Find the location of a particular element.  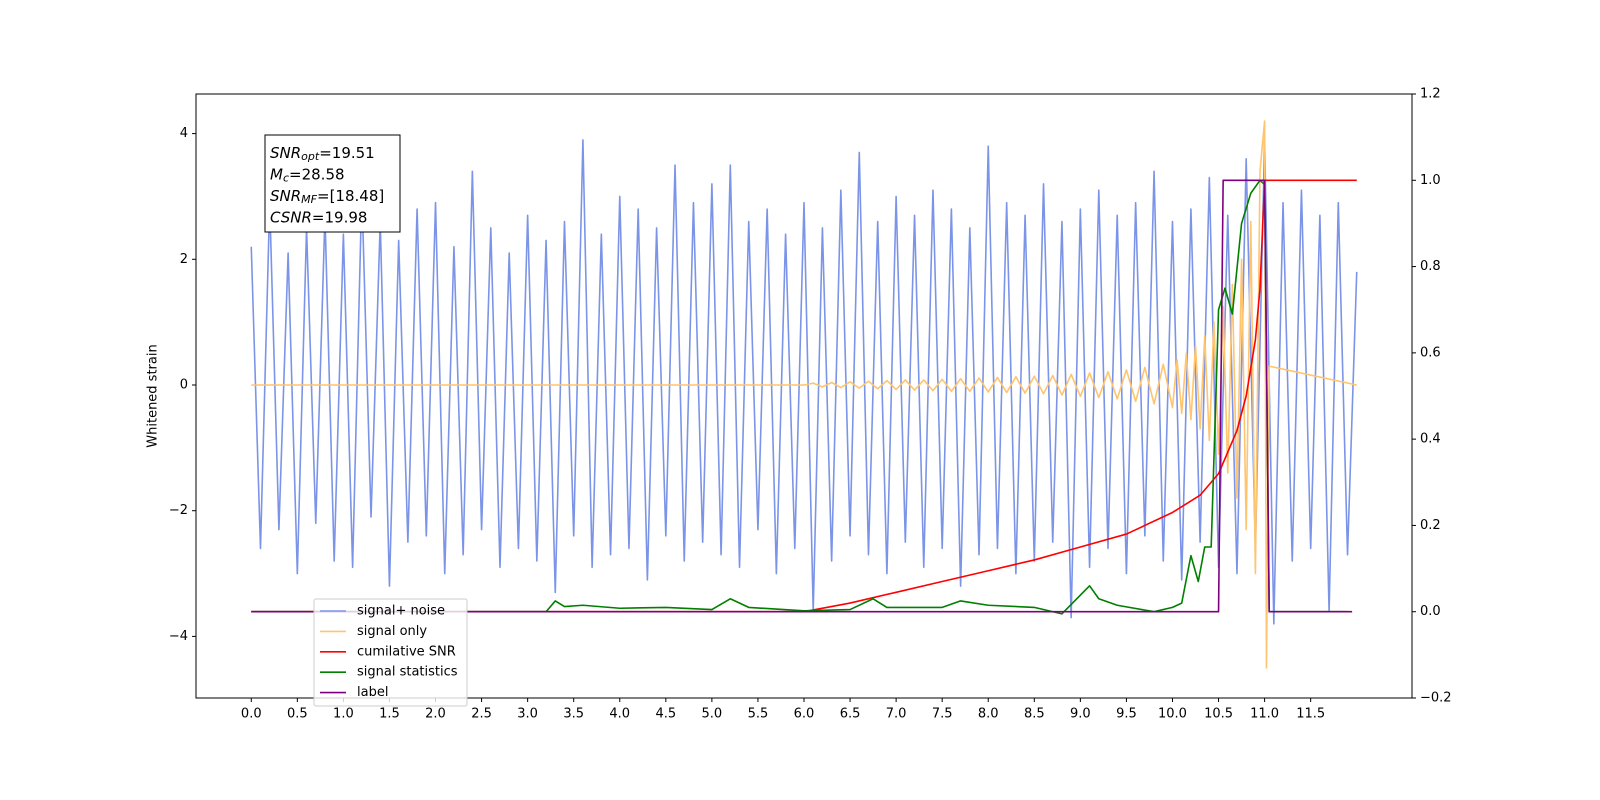

x-tick-label: 5.5 is located at coordinates (758, 714).